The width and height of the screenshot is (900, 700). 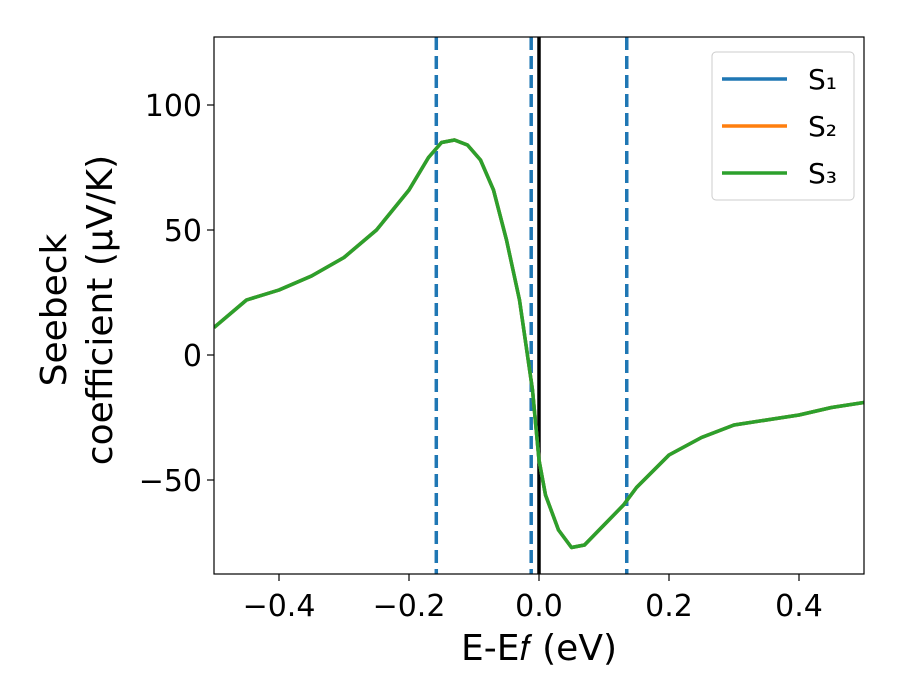 I want to click on x-tick-label: 0.2, so click(x=669, y=606).